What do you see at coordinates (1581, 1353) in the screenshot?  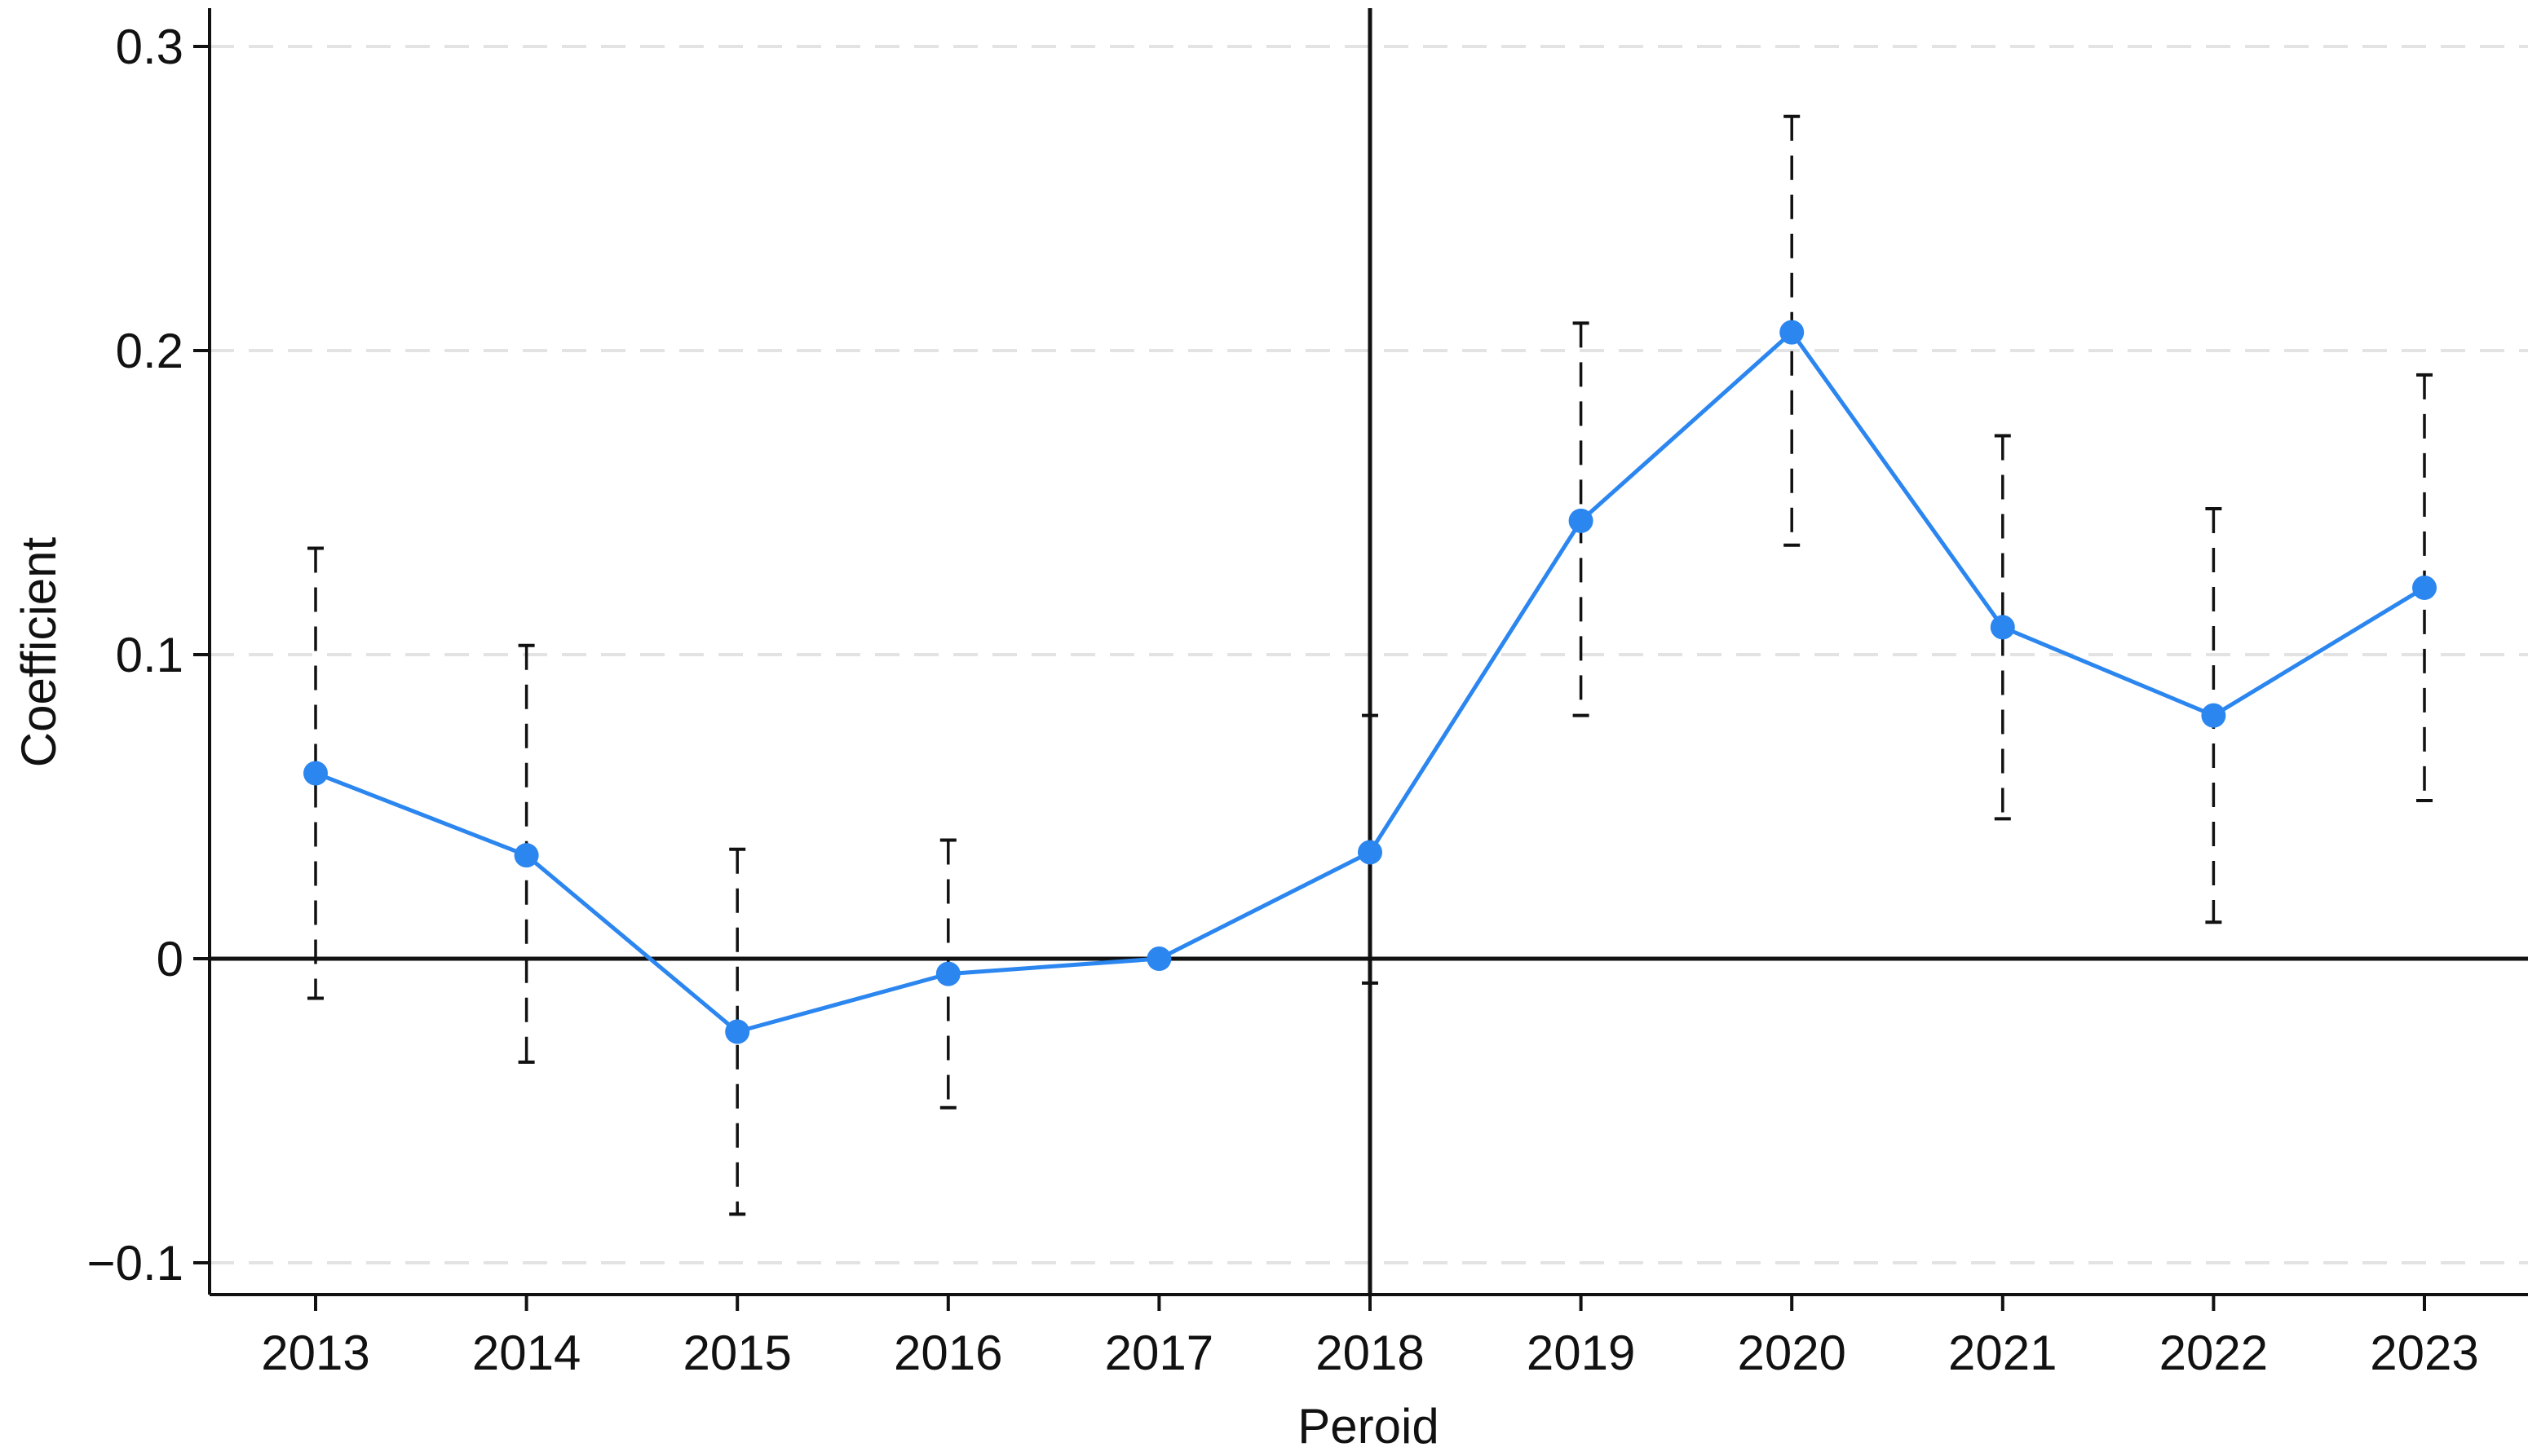 I see `x-tick-label: 2019` at bounding box center [1581, 1353].